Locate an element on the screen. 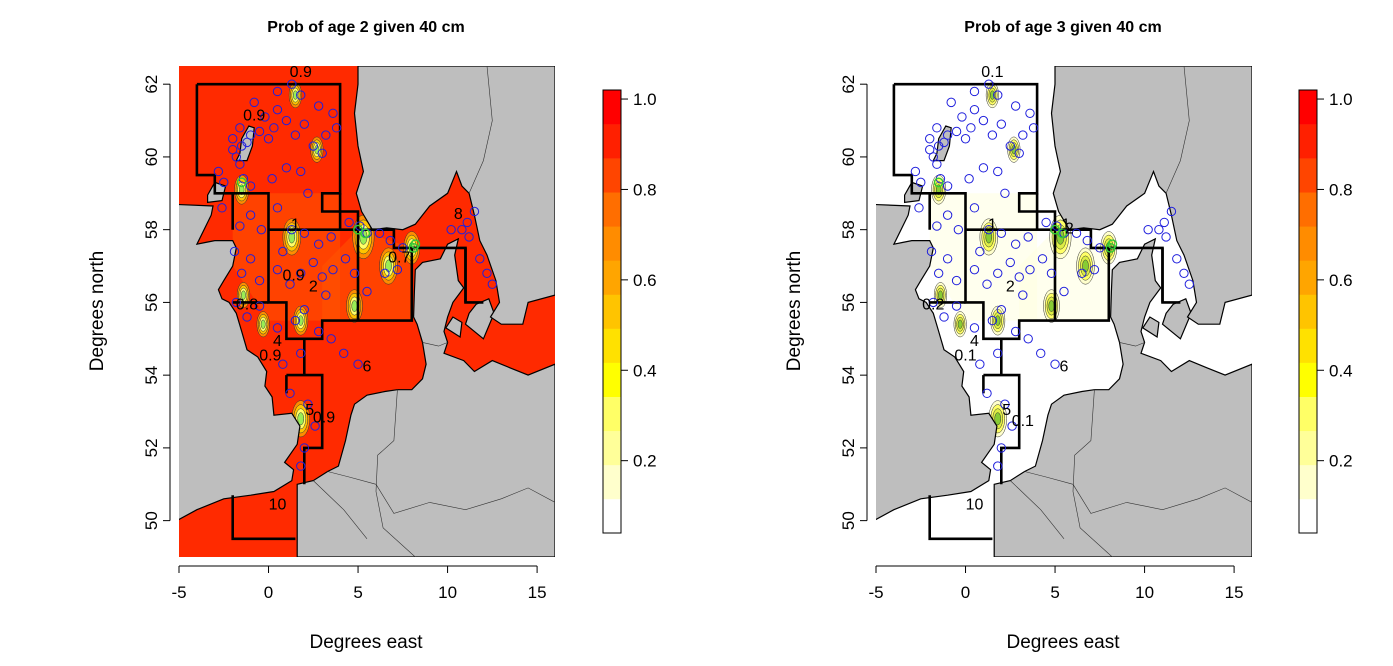  contour-label: 0.9 is located at coordinates (254, 116).